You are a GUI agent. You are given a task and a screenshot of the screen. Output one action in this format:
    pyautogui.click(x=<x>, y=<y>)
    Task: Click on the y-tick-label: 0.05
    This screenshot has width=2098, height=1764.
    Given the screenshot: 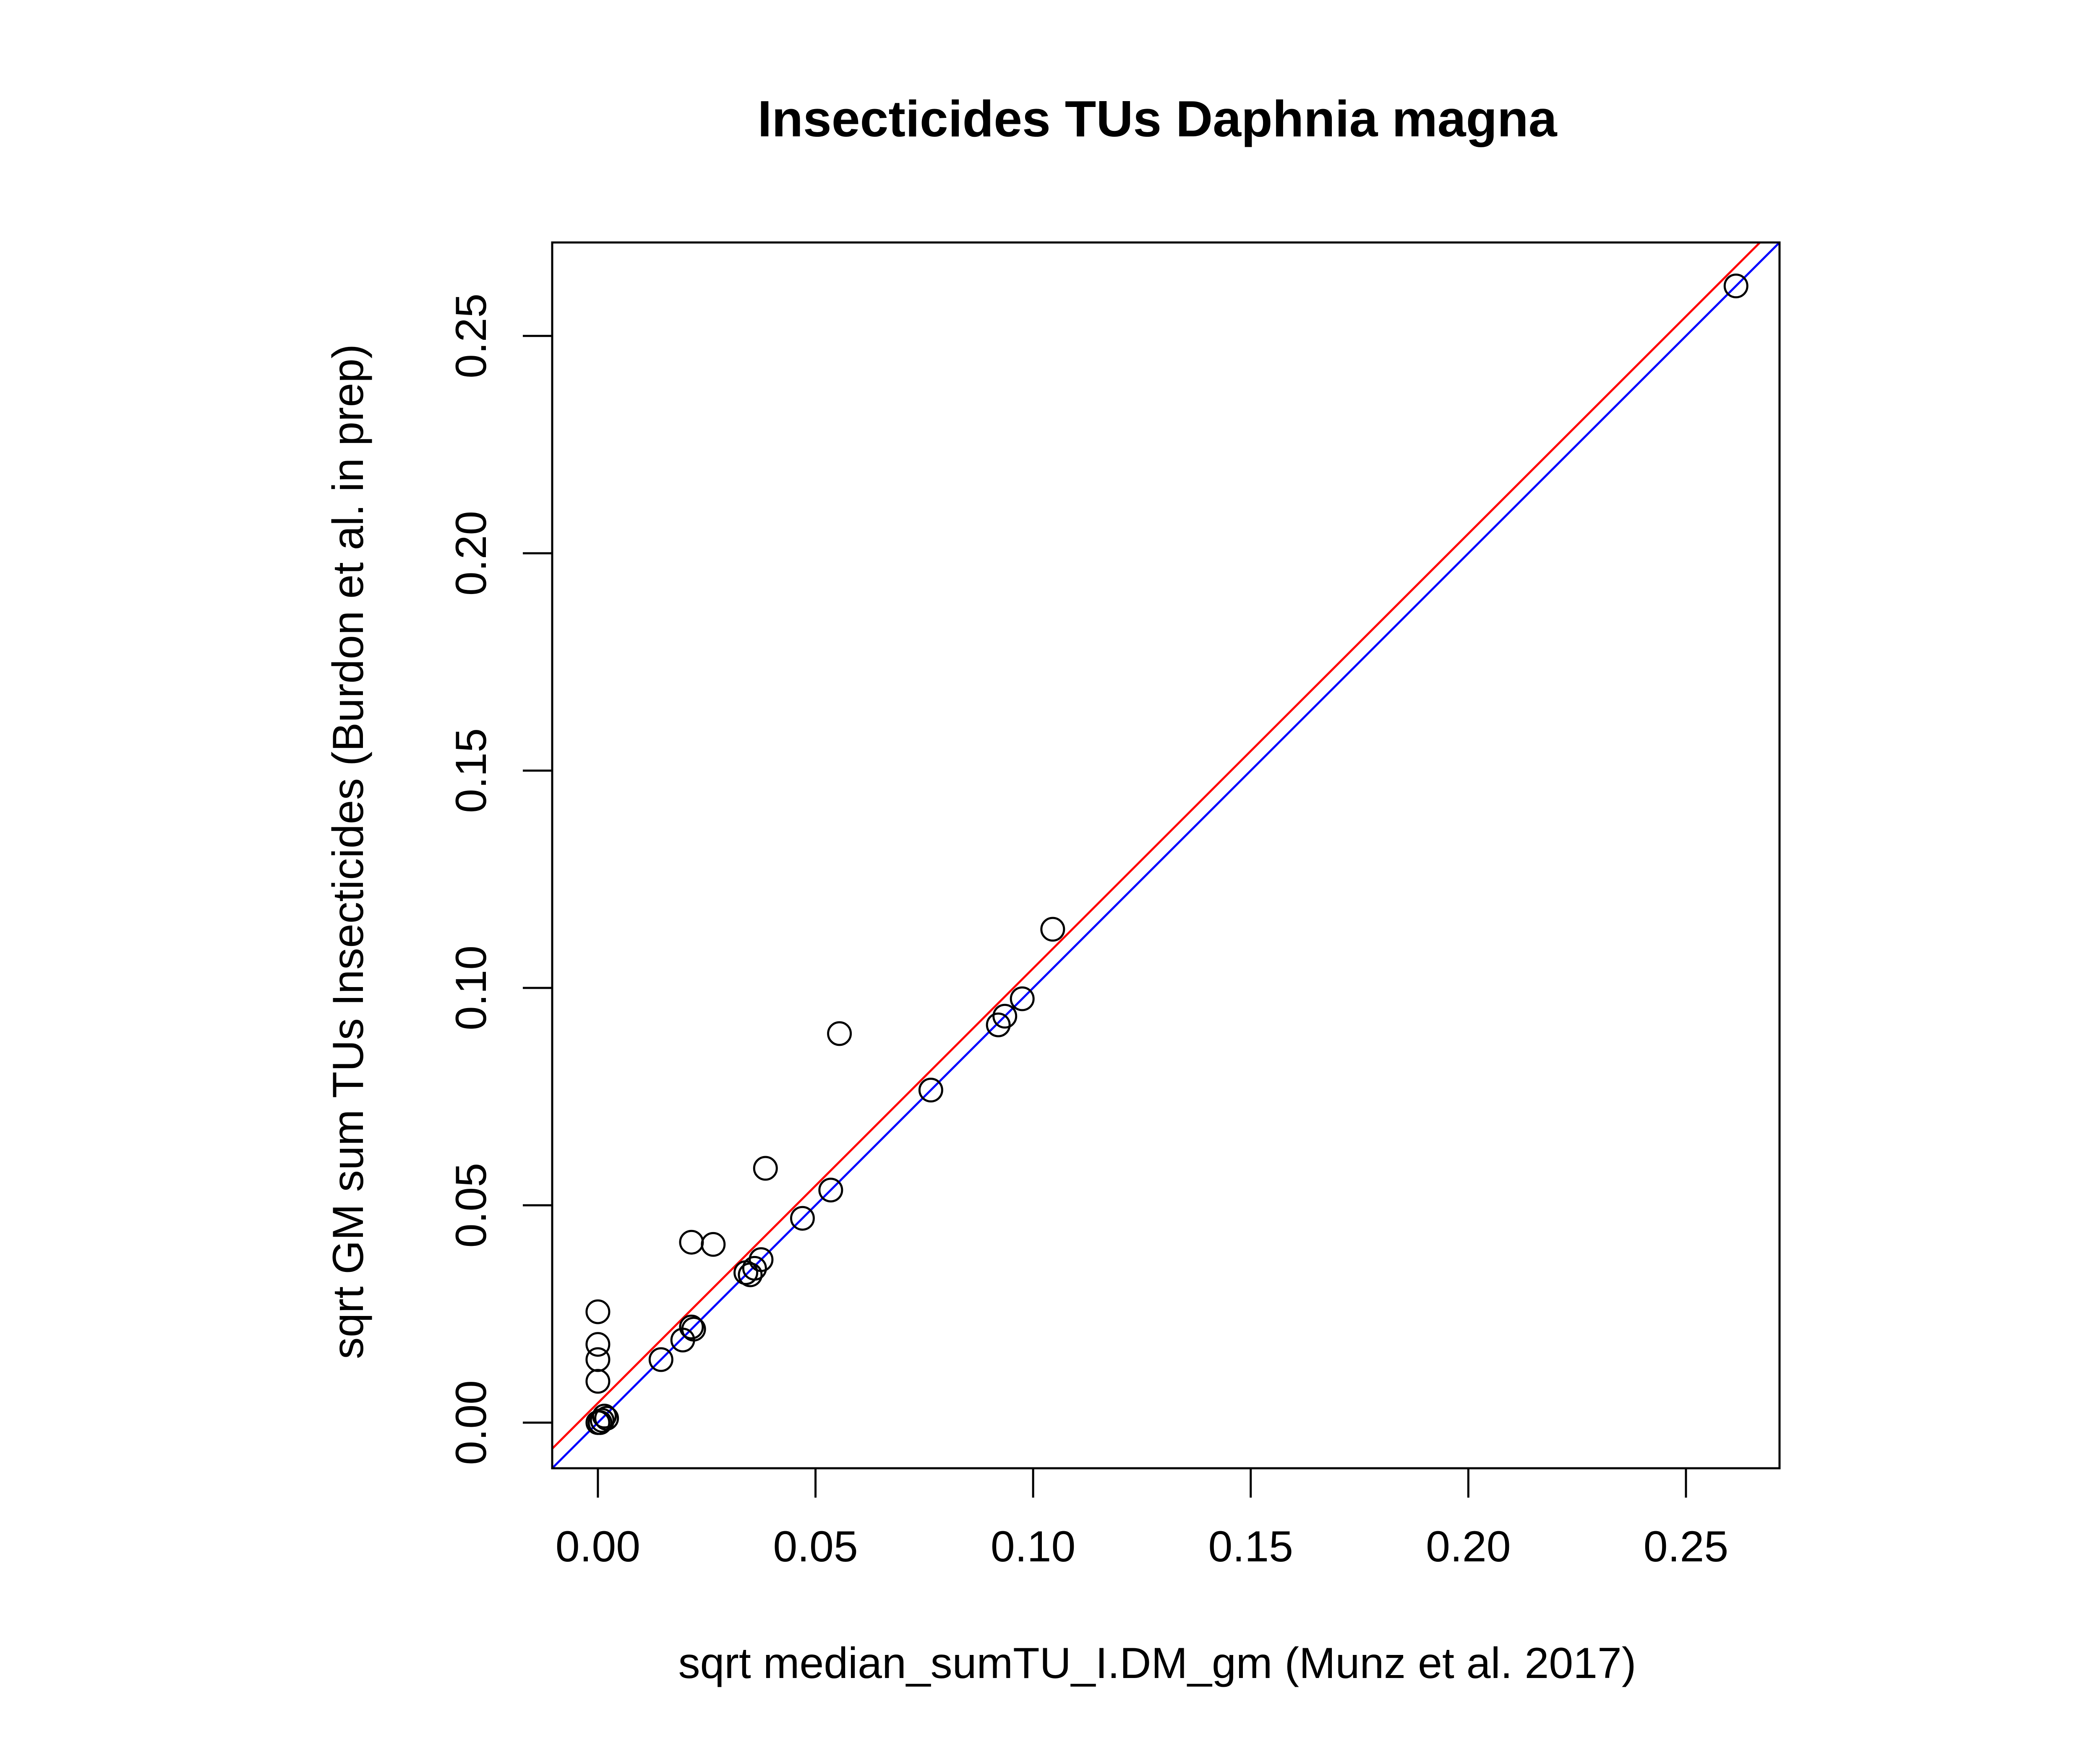 What is the action you would take?
    pyautogui.click(x=471, y=1205)
    